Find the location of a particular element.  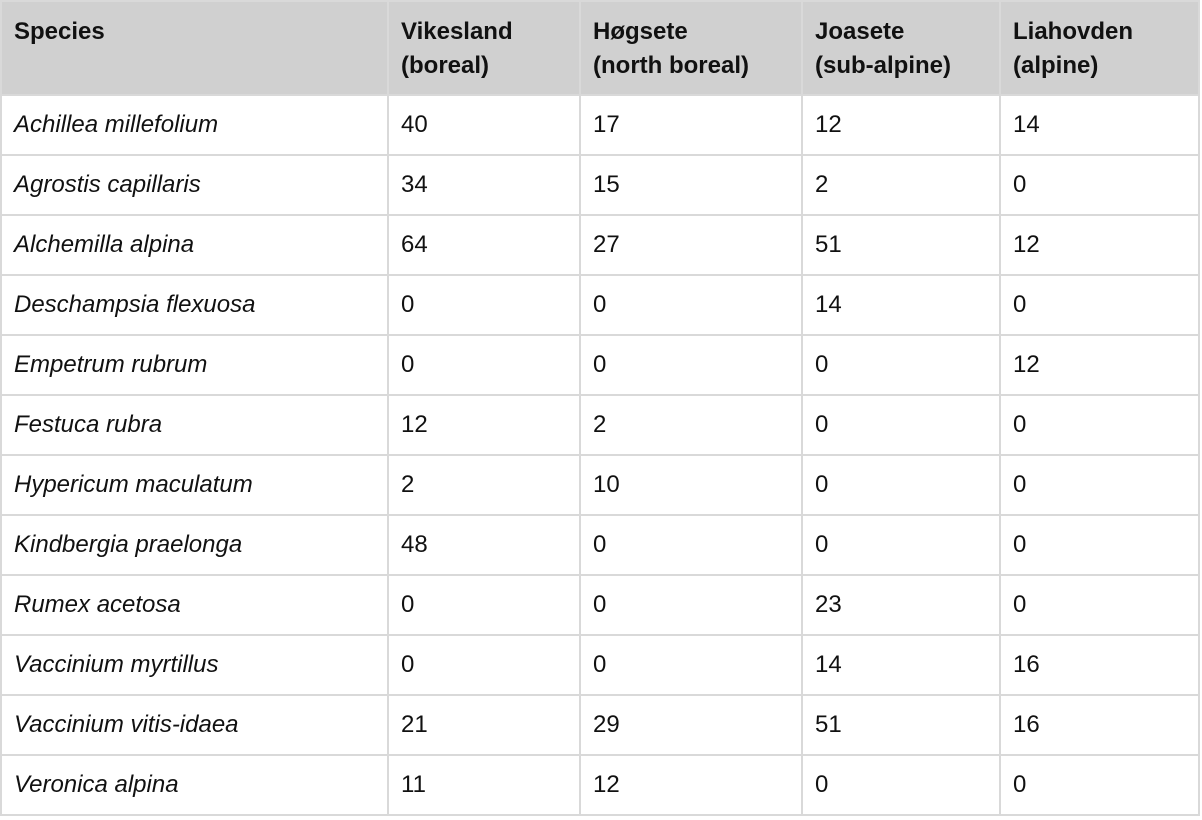

header-liahovden-site: Liahovden is located at coordinates (1073, 31).